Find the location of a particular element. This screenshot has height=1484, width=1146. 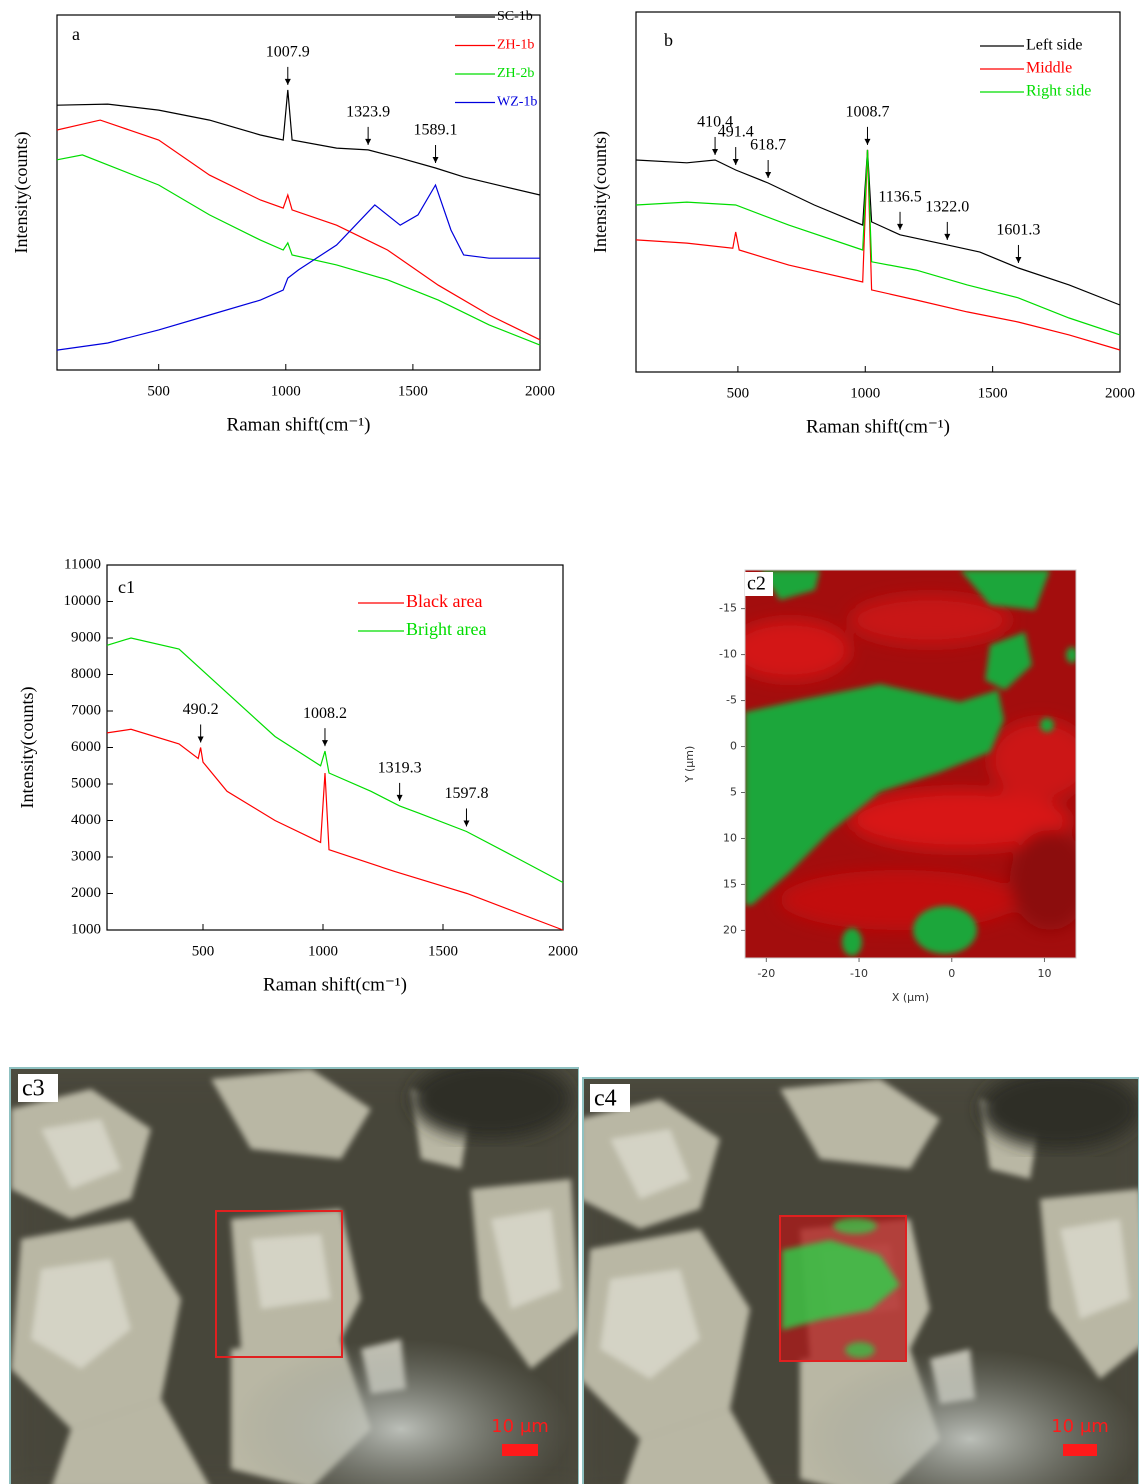

x-tick-label: 1000 is located at coordinates (286, 391).